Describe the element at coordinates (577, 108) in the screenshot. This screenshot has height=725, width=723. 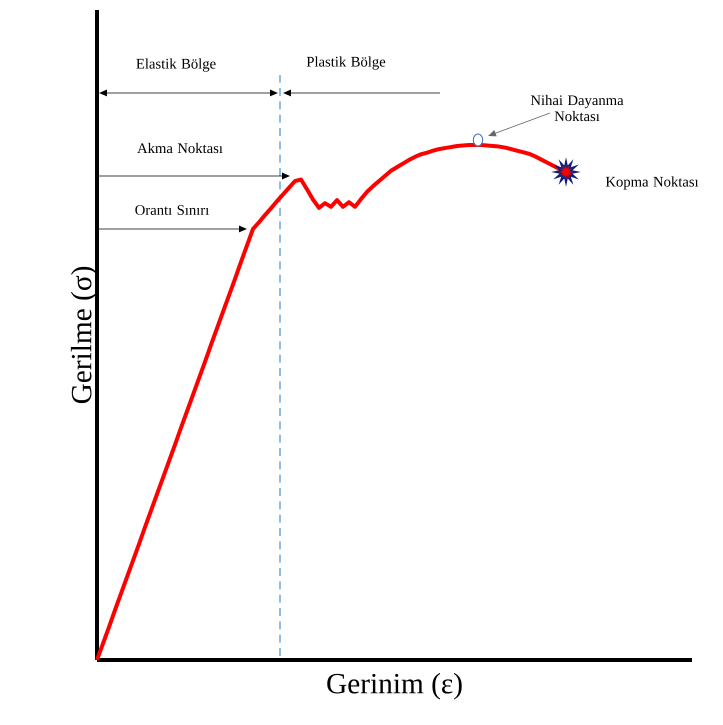
I see `text: Nihai Dayanma Noktası` at that location.